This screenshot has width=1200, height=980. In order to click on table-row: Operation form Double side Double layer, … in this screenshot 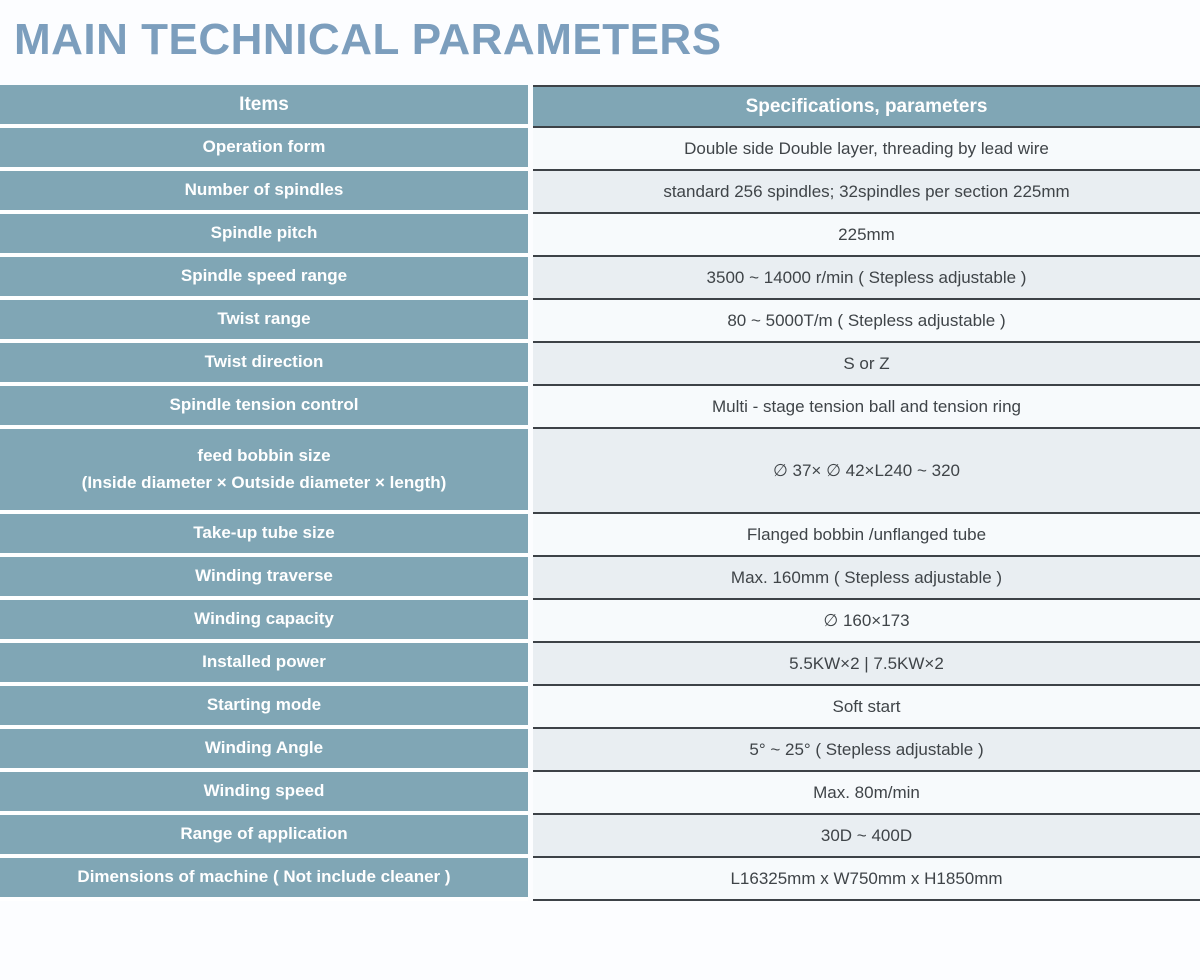, I will do `click(600, 149)`.